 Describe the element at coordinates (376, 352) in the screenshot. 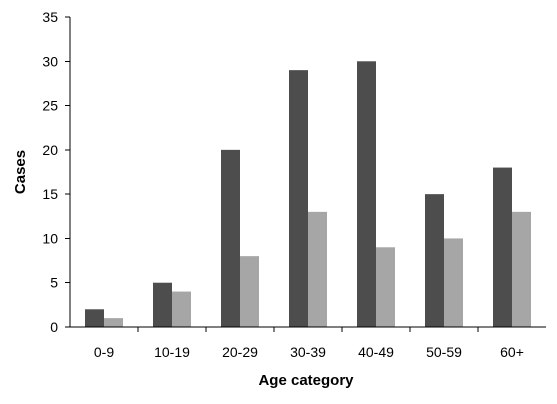

I see `x-tick-label: 40-49` at that location.